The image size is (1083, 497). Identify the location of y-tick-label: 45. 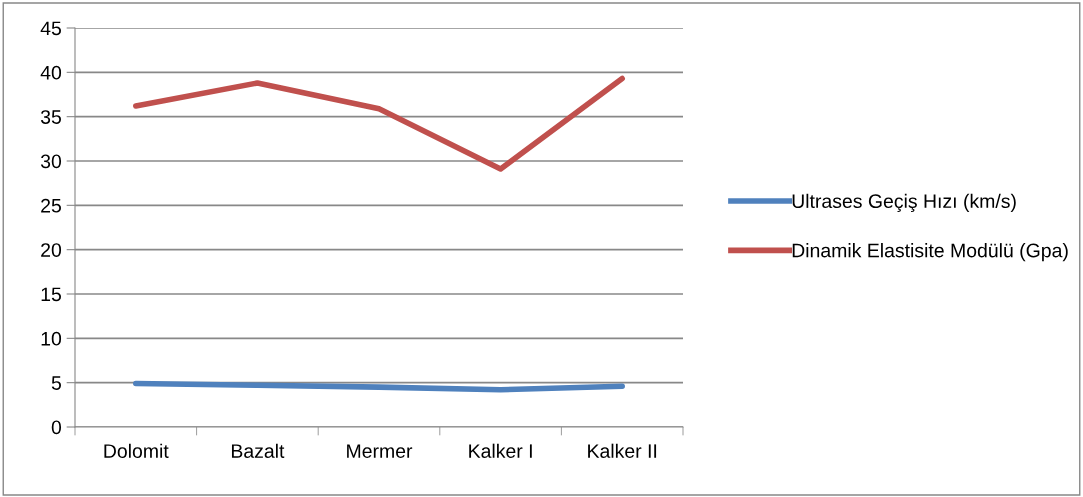
(50, 28).